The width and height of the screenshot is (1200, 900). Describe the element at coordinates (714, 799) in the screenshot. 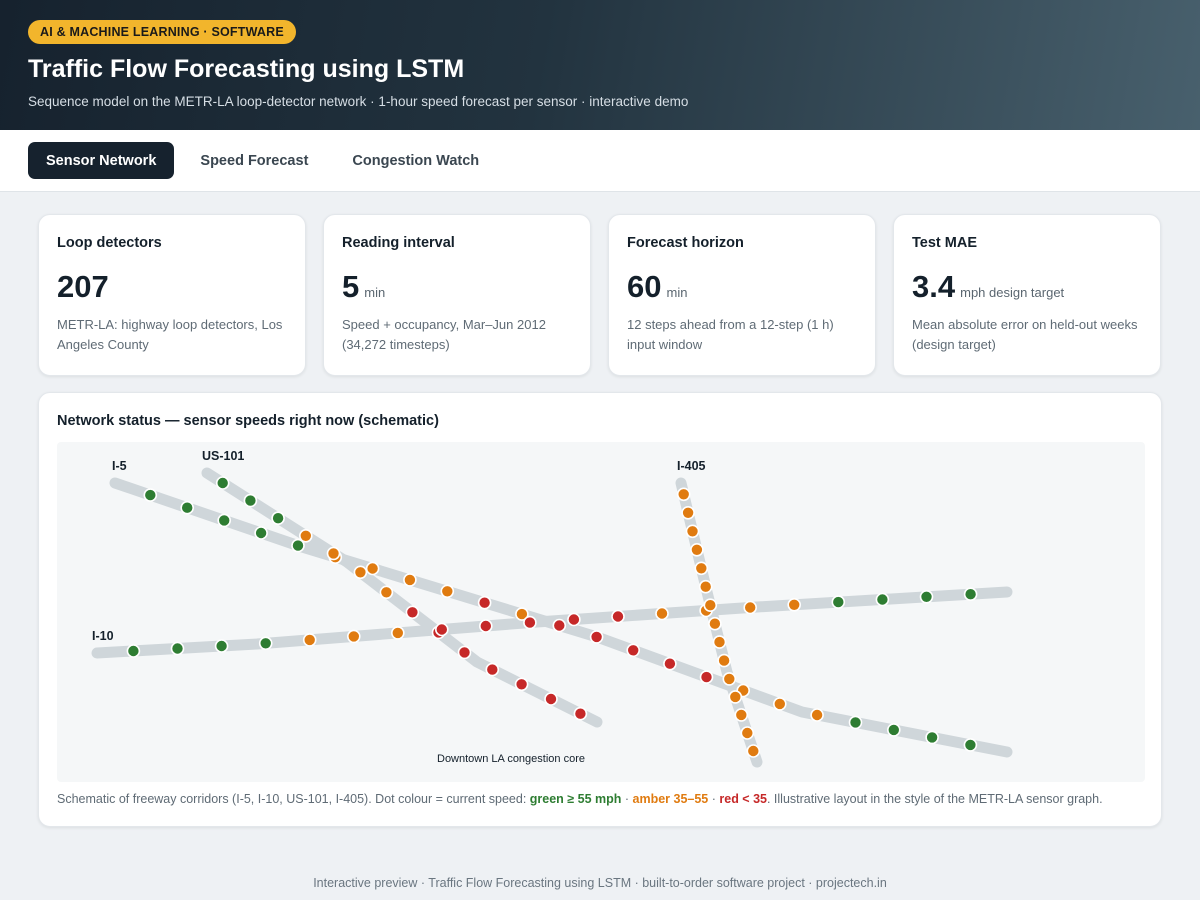

I see `caption-sep: ·` at that location.